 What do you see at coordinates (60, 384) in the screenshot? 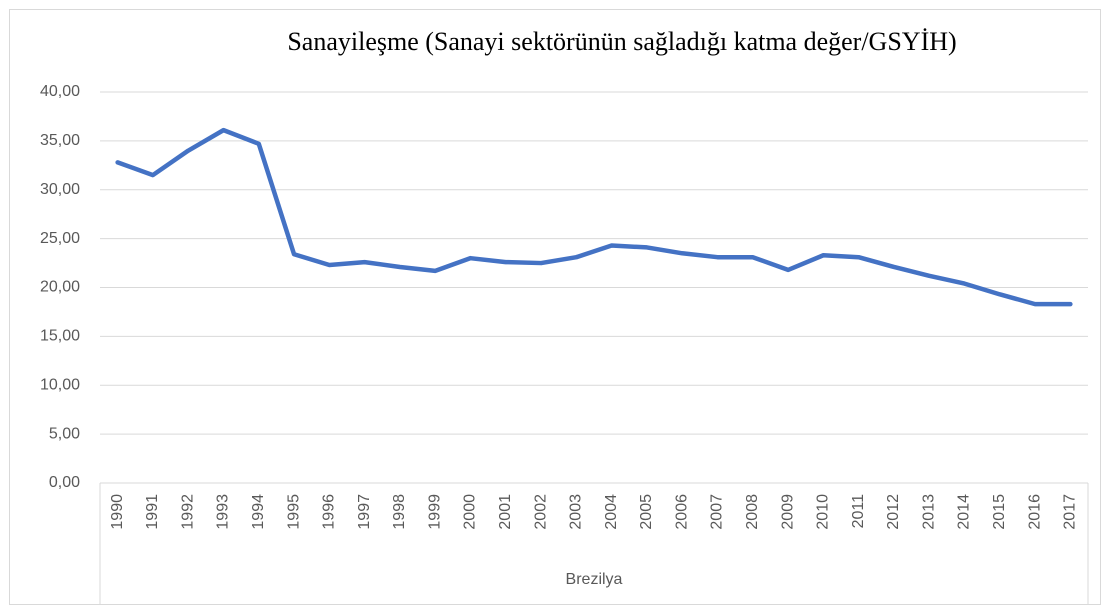
I see `y-tick-label: 10,00` at bounding box center [60, 384].